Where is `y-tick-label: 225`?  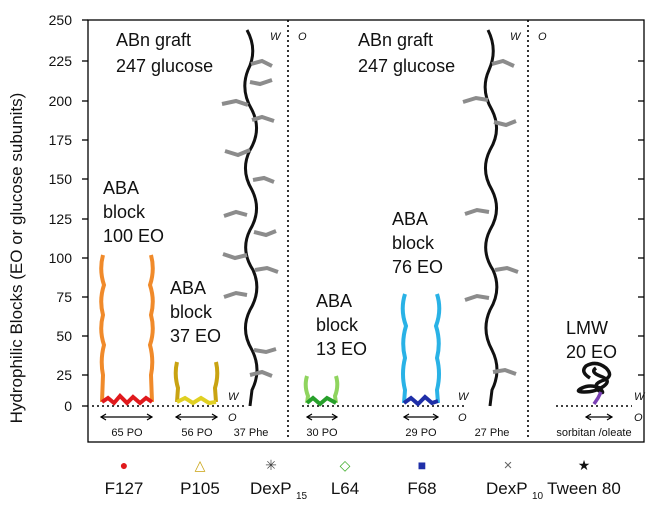 y-tick-label: 225 is located at coordinates (61, 61).